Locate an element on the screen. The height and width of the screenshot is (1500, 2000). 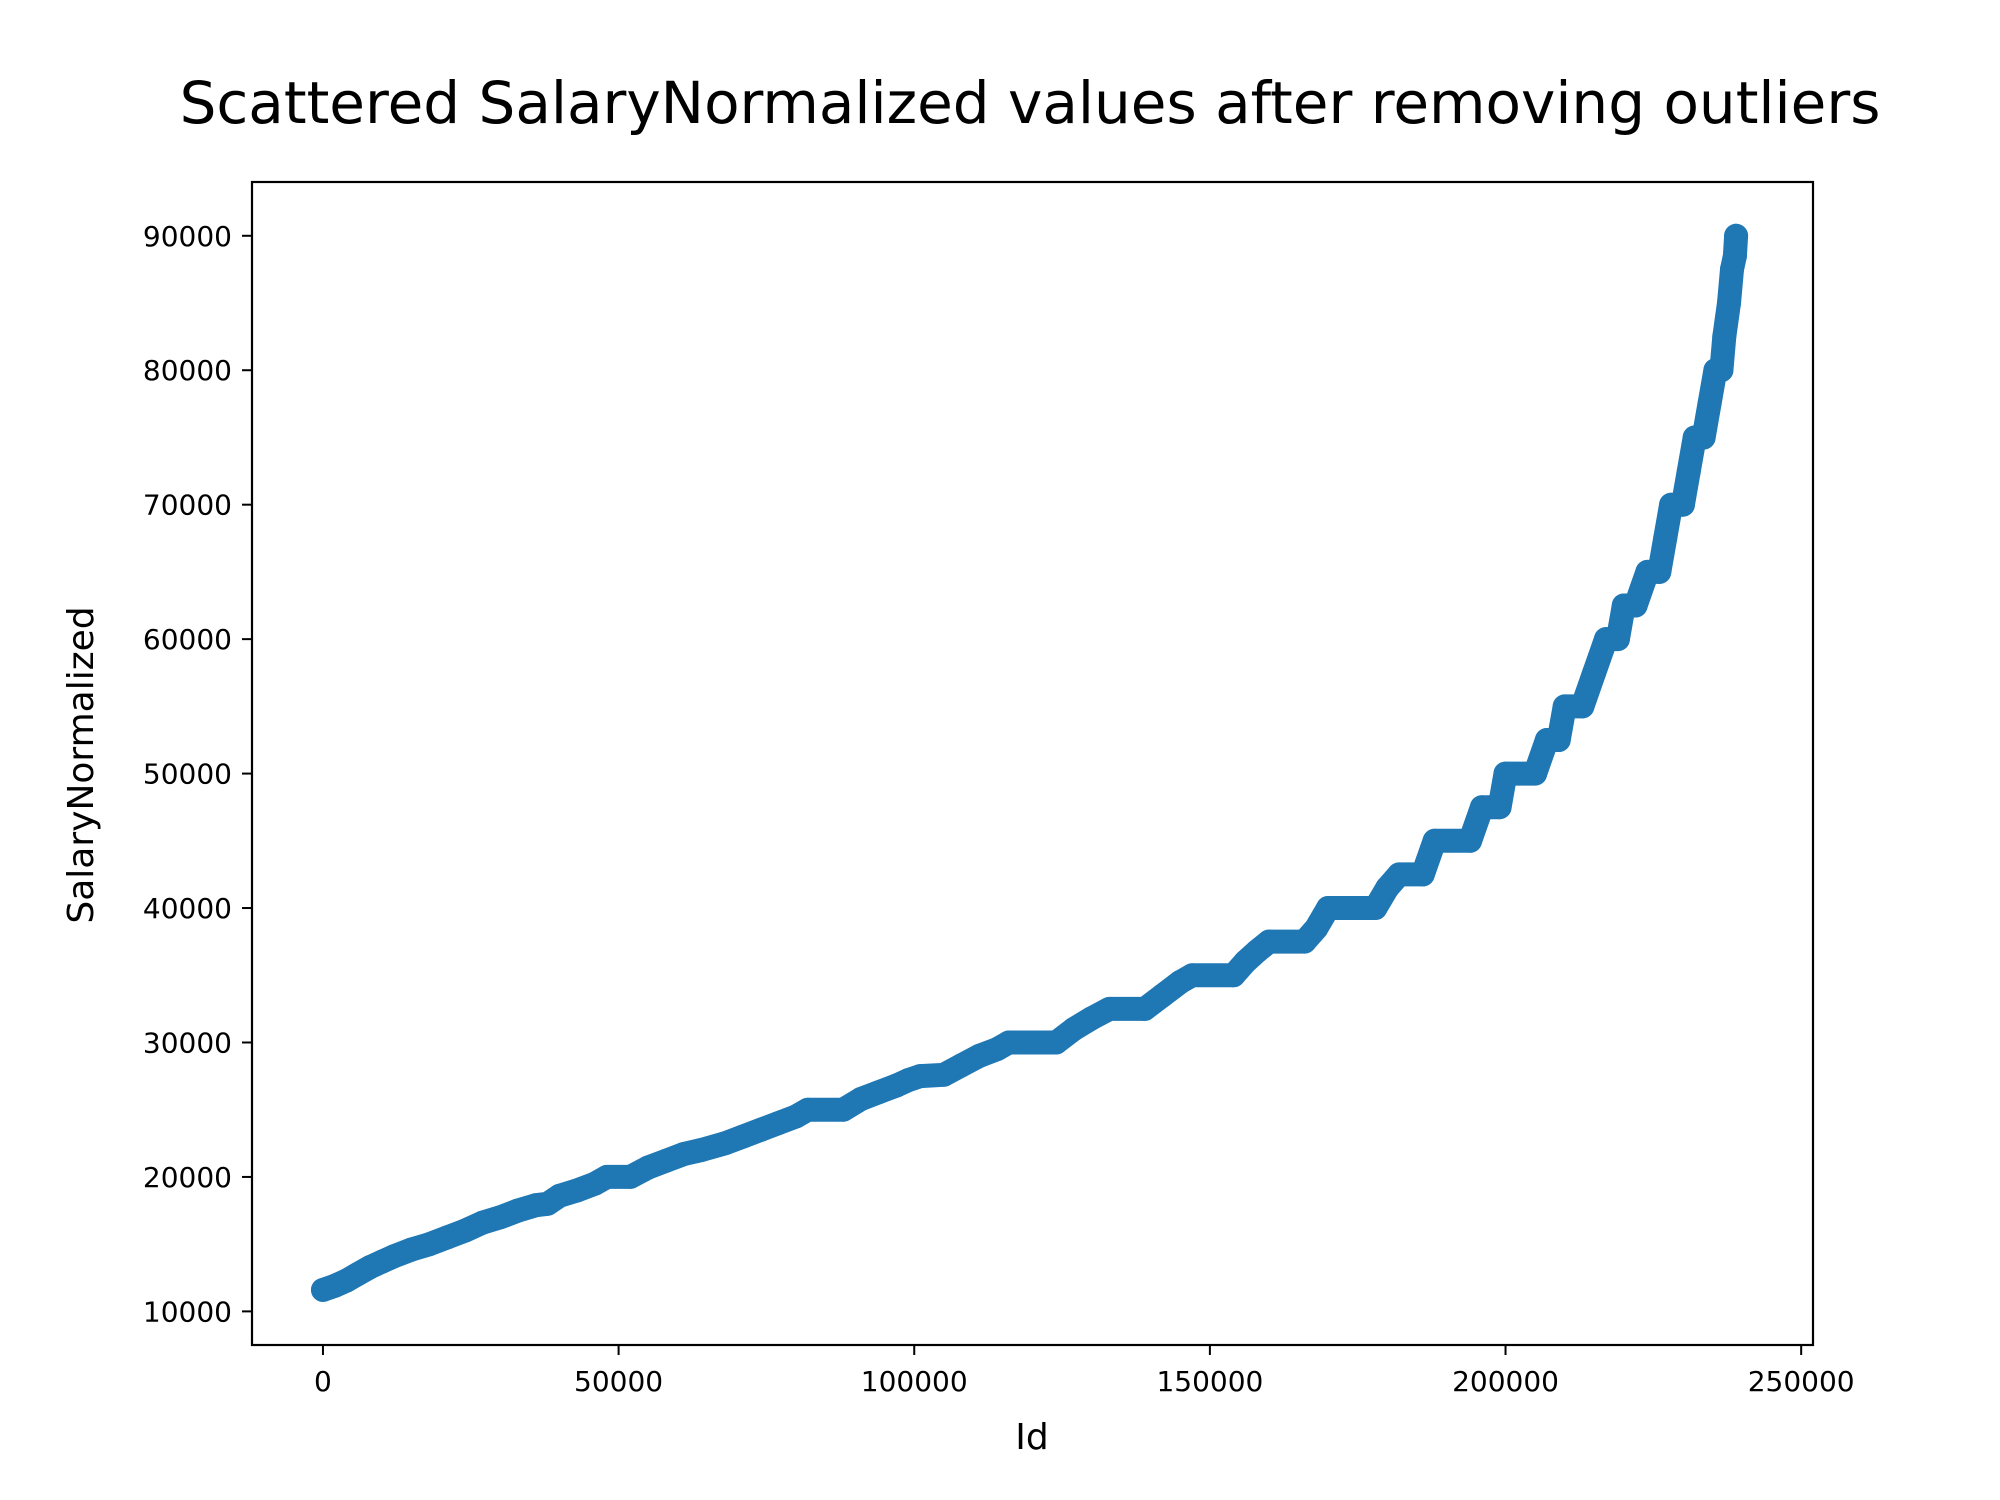
y-tick-label: 10000 is located at coordinates (187, 1311).